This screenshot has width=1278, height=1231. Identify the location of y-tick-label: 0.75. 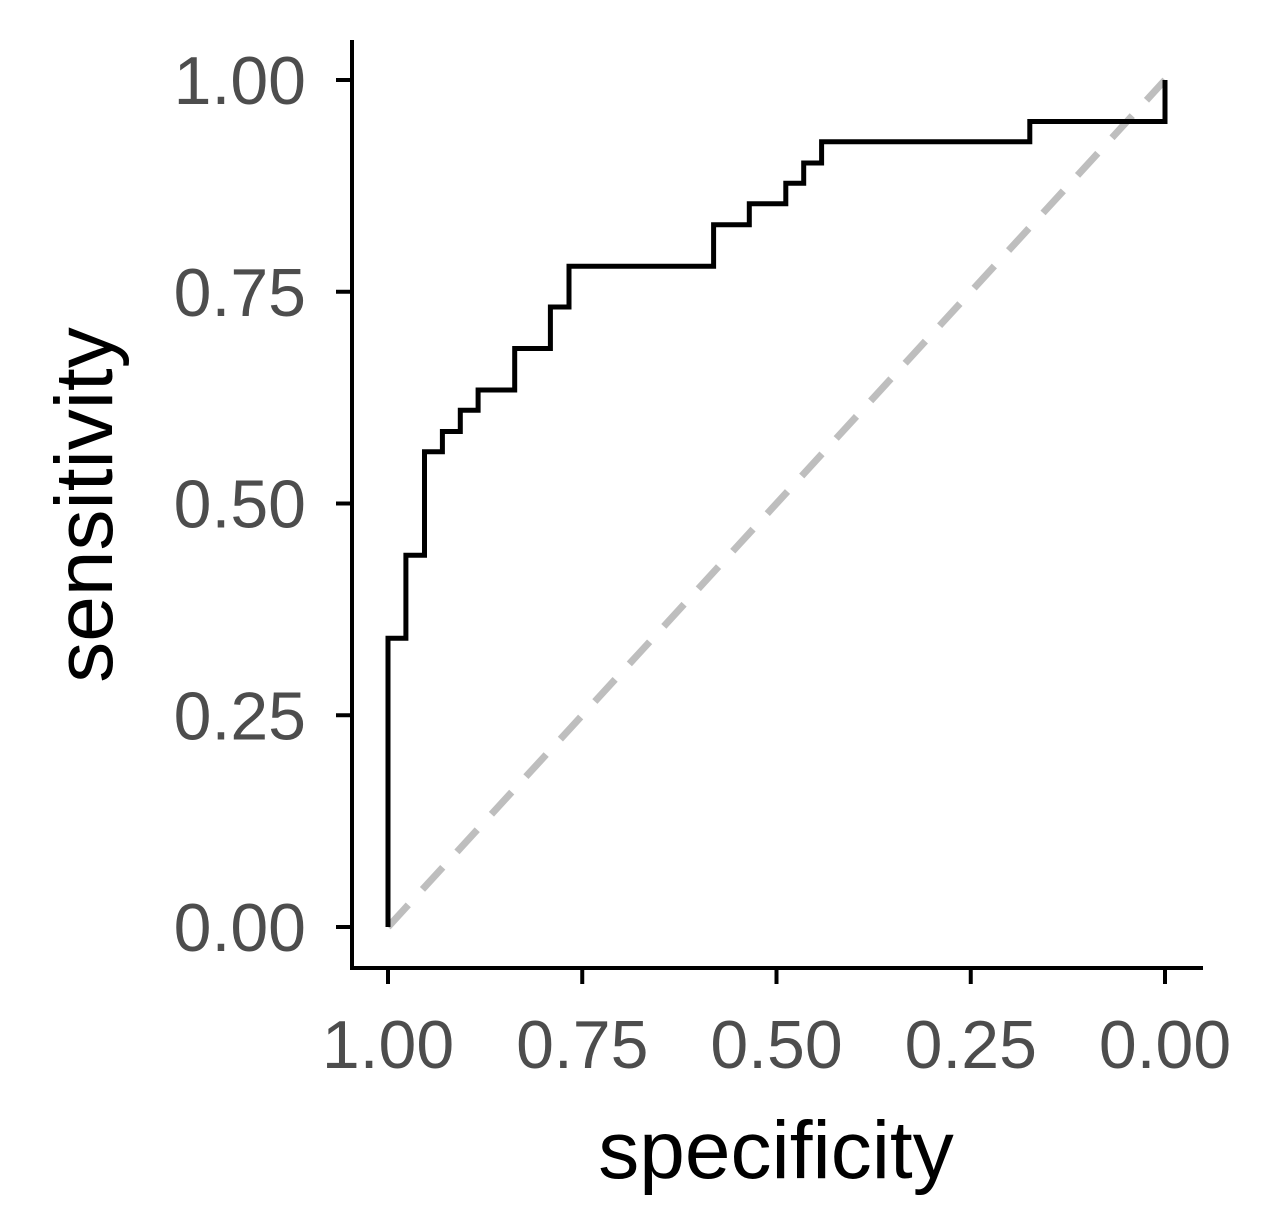
(240, 293).